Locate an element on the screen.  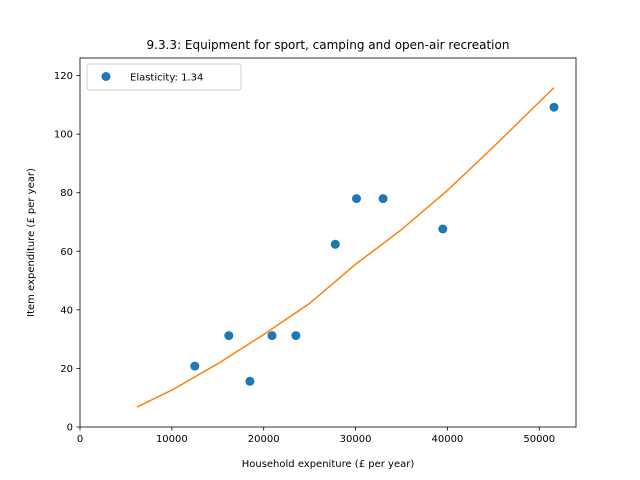
x-tick-label: 30000 is located at coordinates (356, 439).